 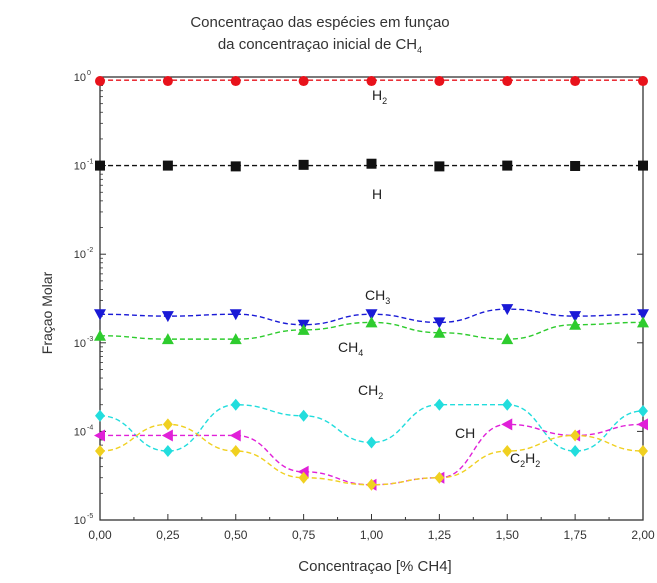 What do you see at coordinates (304, 535) in the screenshot?
I see `x-tick-label: 0,75` at bounding box center [304, 535].